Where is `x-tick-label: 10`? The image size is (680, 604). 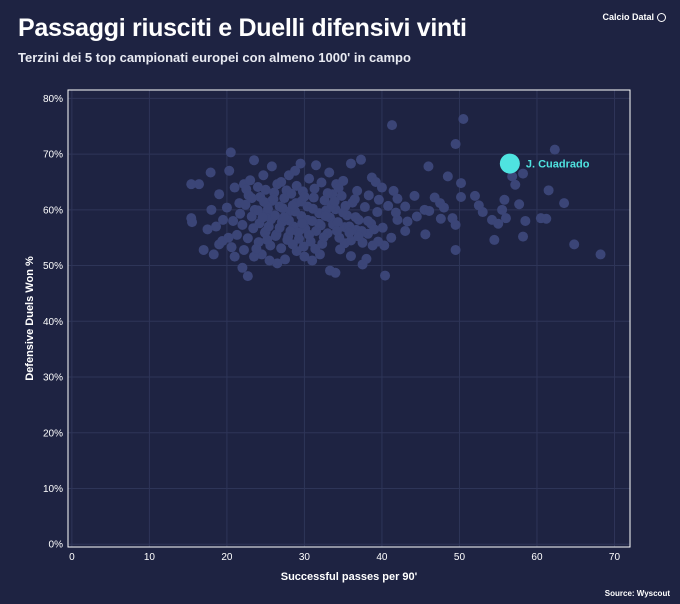
x-tick-label: 10 is located at coordinates (150, 557).